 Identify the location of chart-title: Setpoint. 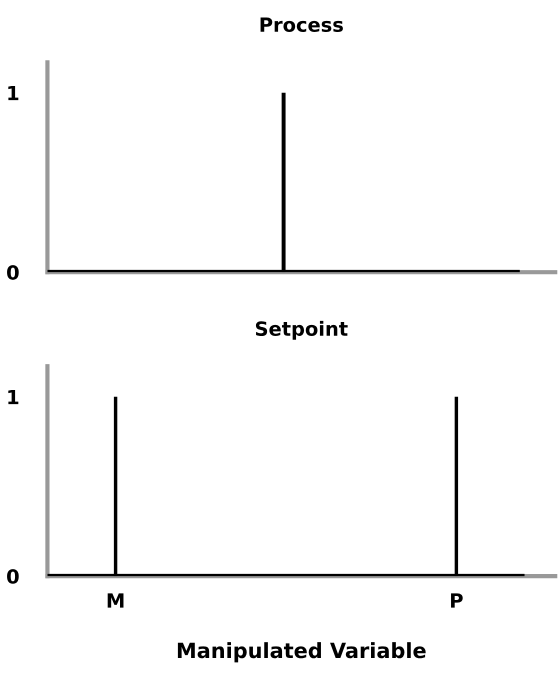
(302, 330).